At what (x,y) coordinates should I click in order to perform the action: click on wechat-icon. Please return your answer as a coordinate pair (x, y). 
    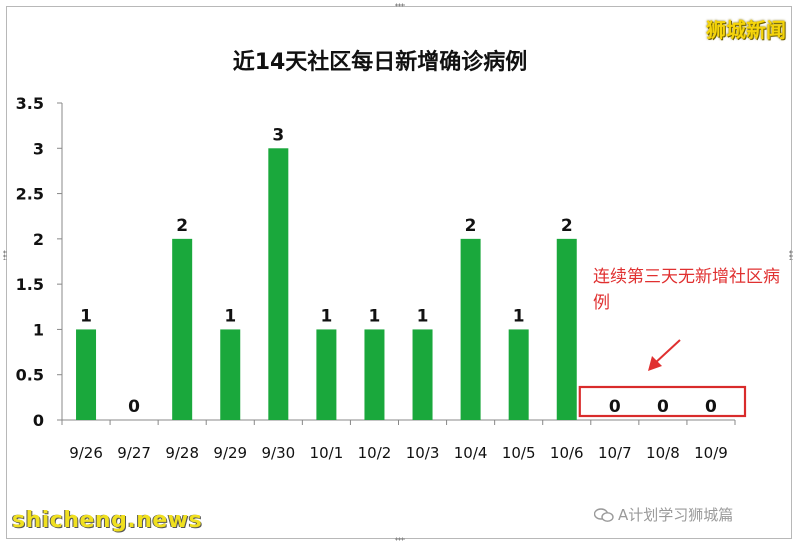
    Looking at the image, I should click on (604, 515).